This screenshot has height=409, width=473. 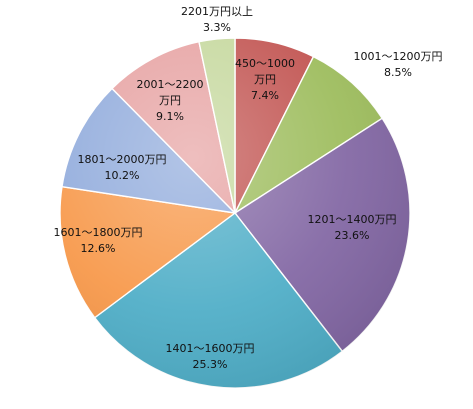 What do you see at coordinates (210, 364) in the screenshot?
I see `slice-value-label: 25.3%` at bounding box center [210, 364].